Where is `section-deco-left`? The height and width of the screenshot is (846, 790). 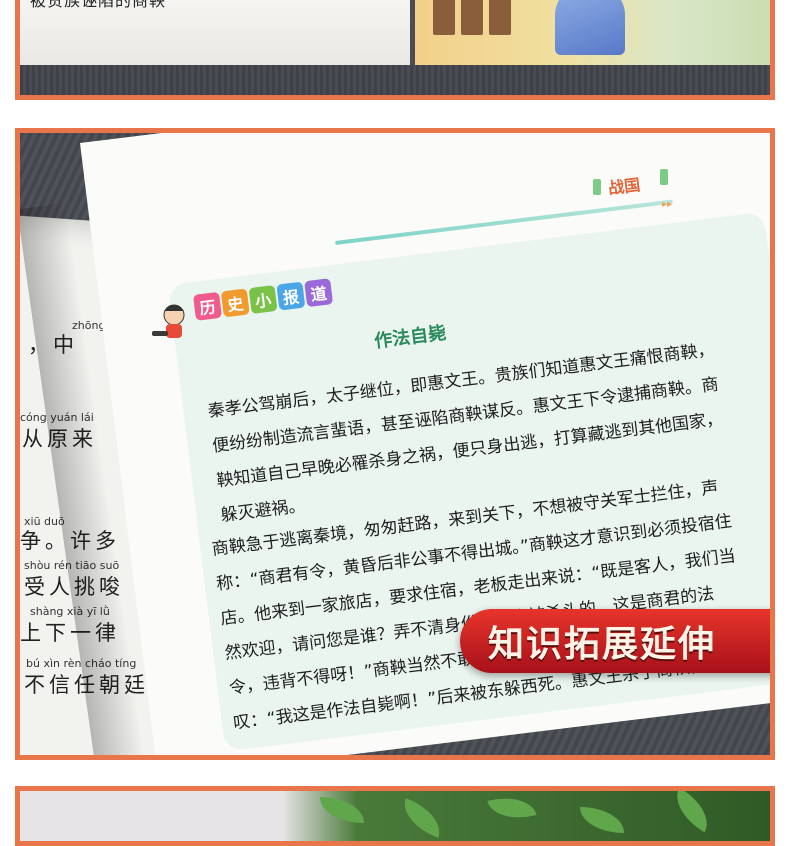 section-deco-left is located at coordinates (597, 187).